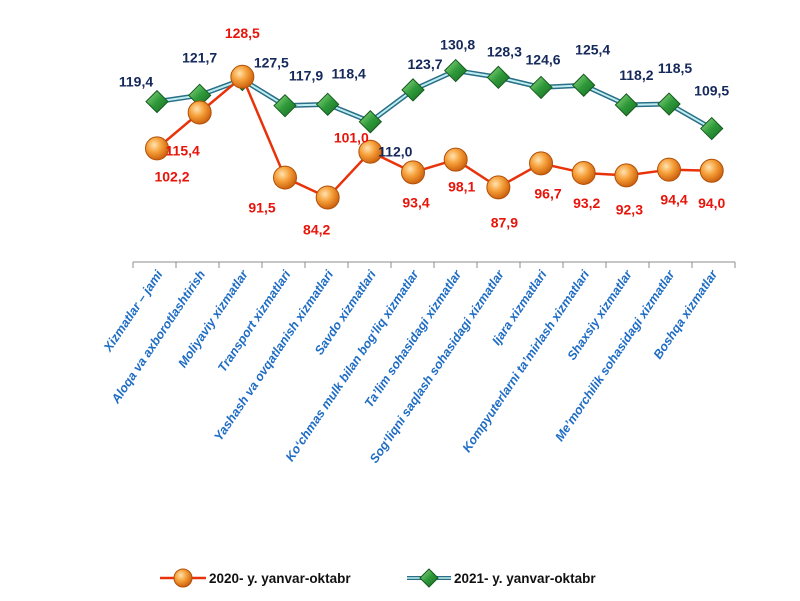 Image resolution: width=800 pixels, height=601 pixels. I want to click on series-2020-data-label: 128,5, so click(242, 33).